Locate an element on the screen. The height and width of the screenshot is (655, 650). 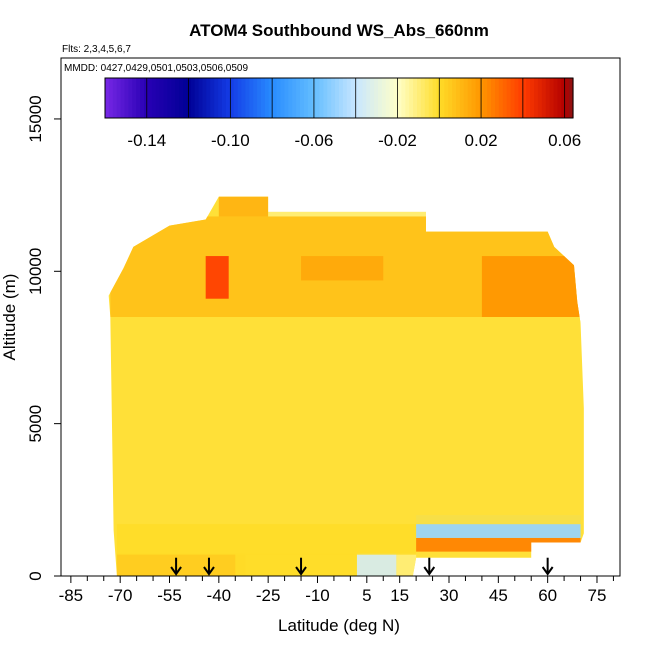
y-axis: 0 5000 10000 15000 is located at coordinates (43, 338).